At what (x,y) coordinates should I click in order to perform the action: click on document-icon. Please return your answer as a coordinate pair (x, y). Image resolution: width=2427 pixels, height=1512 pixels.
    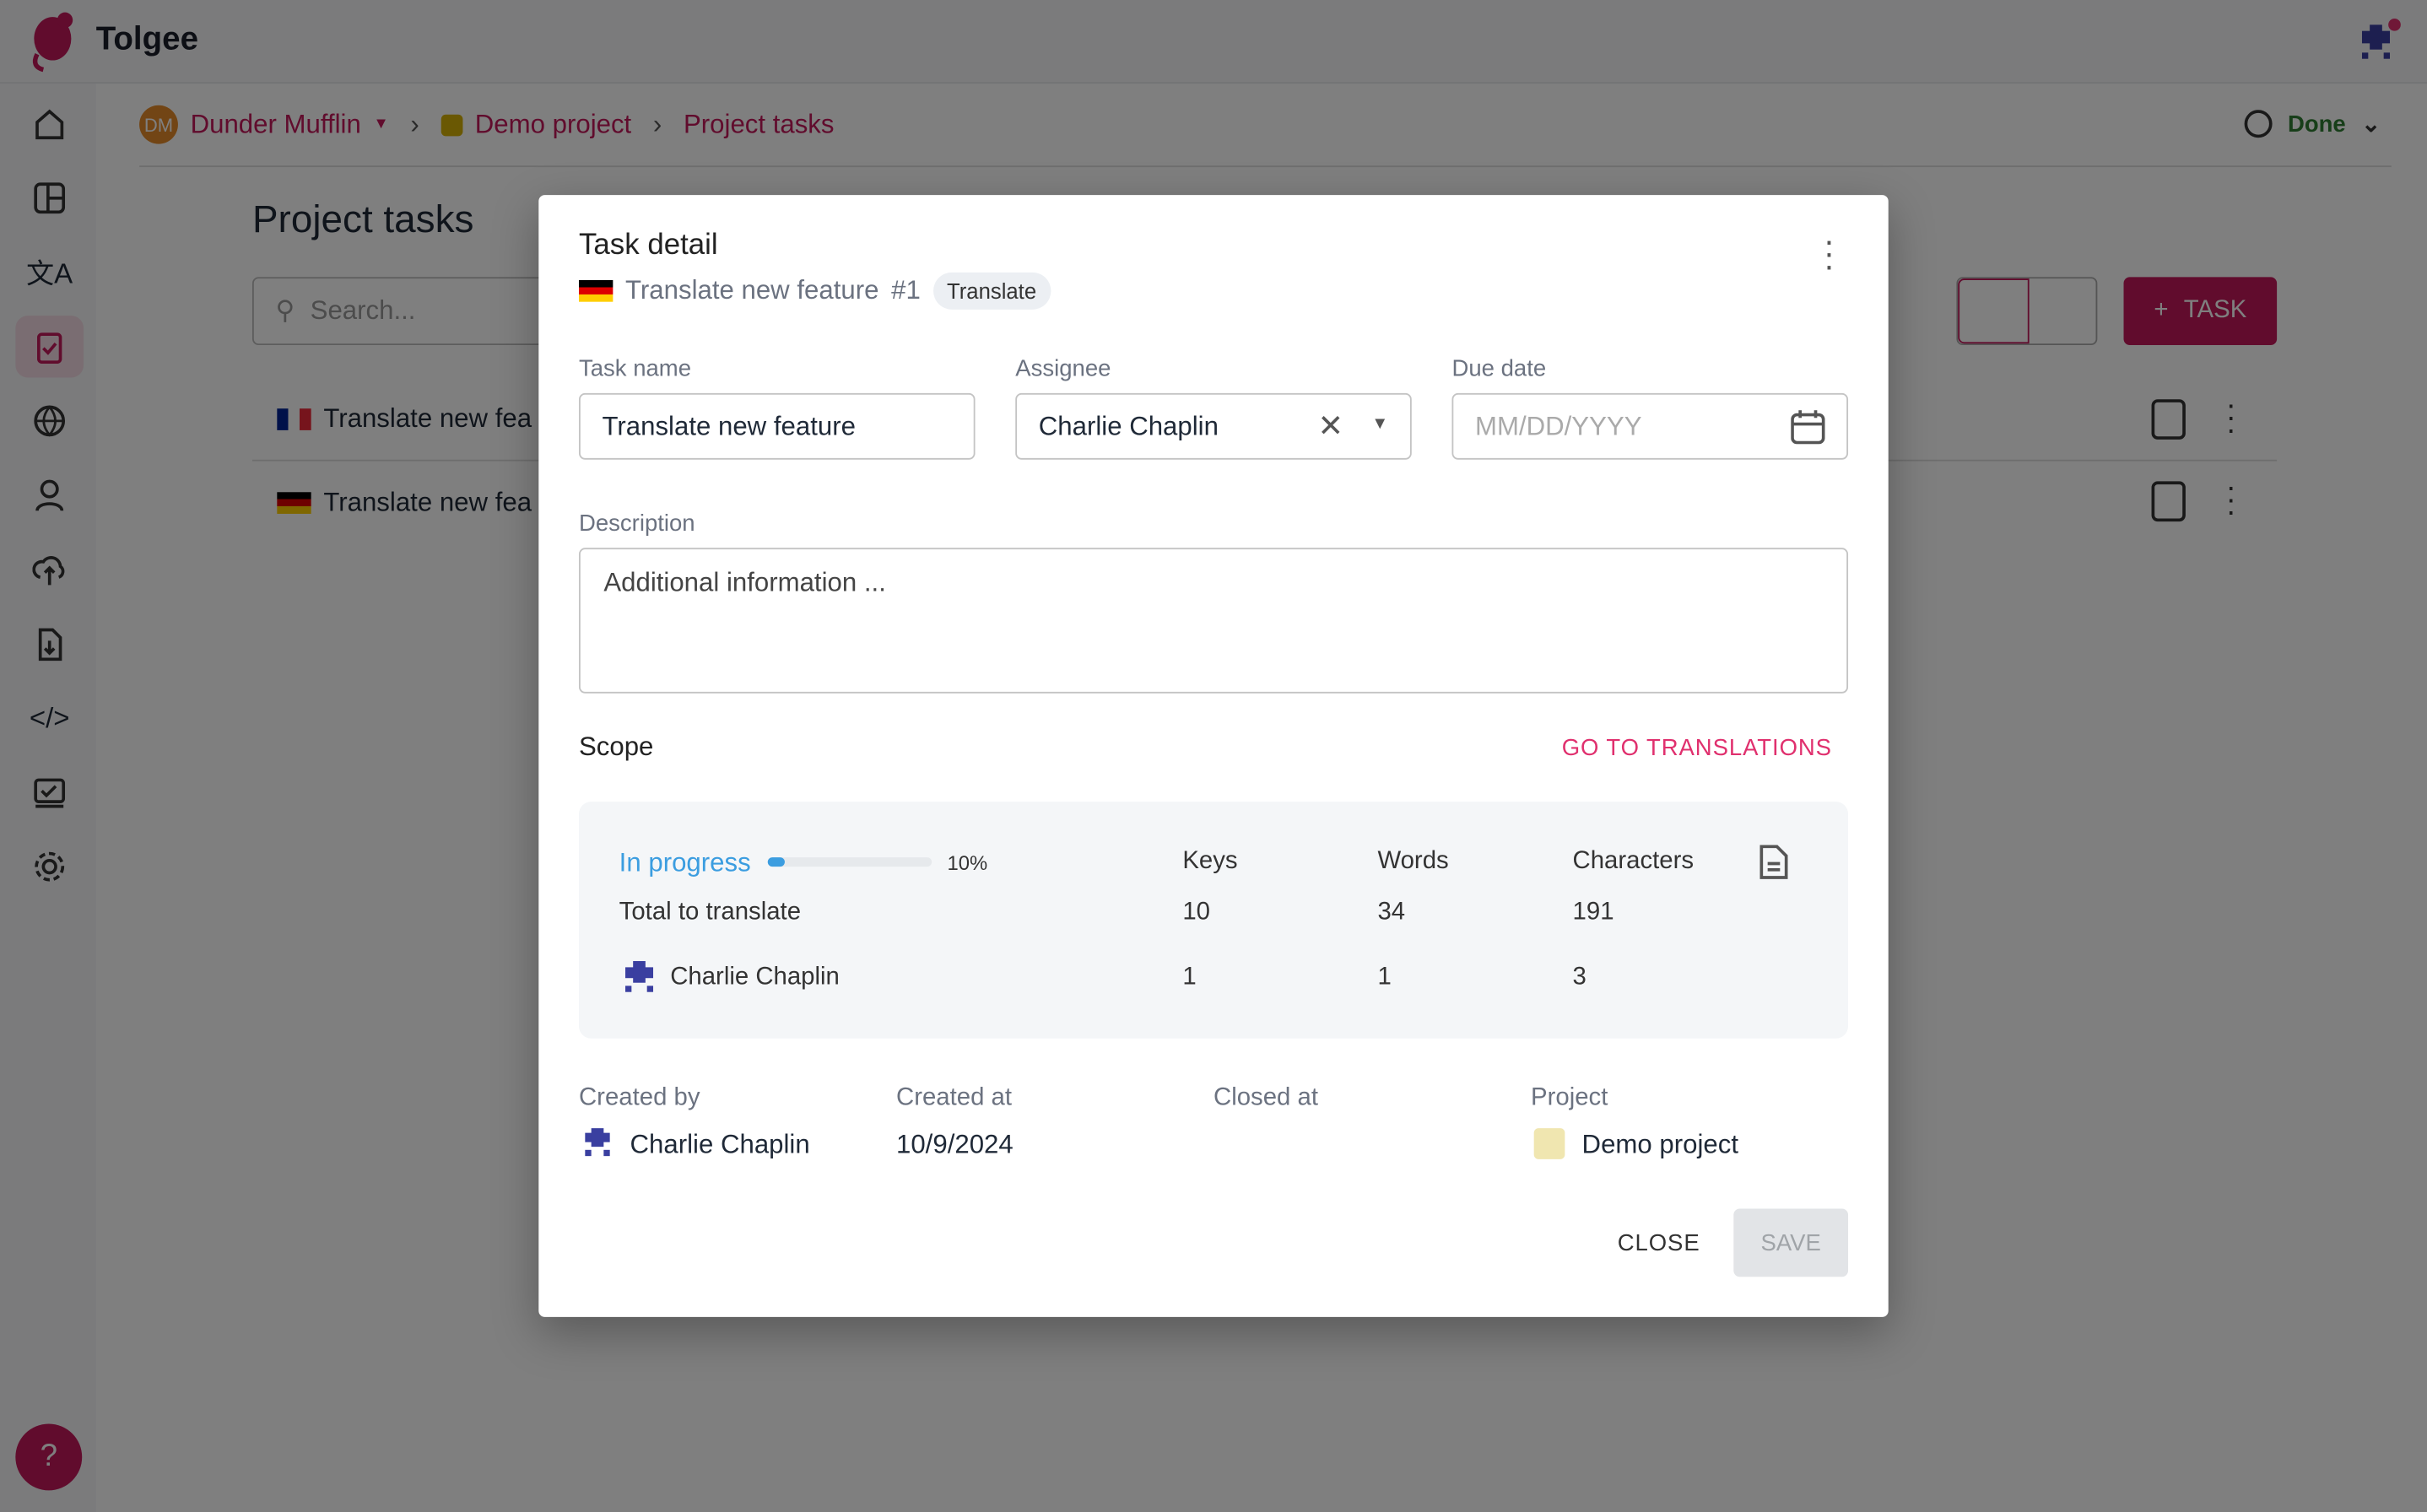
    Looking at the image, I should click on (1774, 862).